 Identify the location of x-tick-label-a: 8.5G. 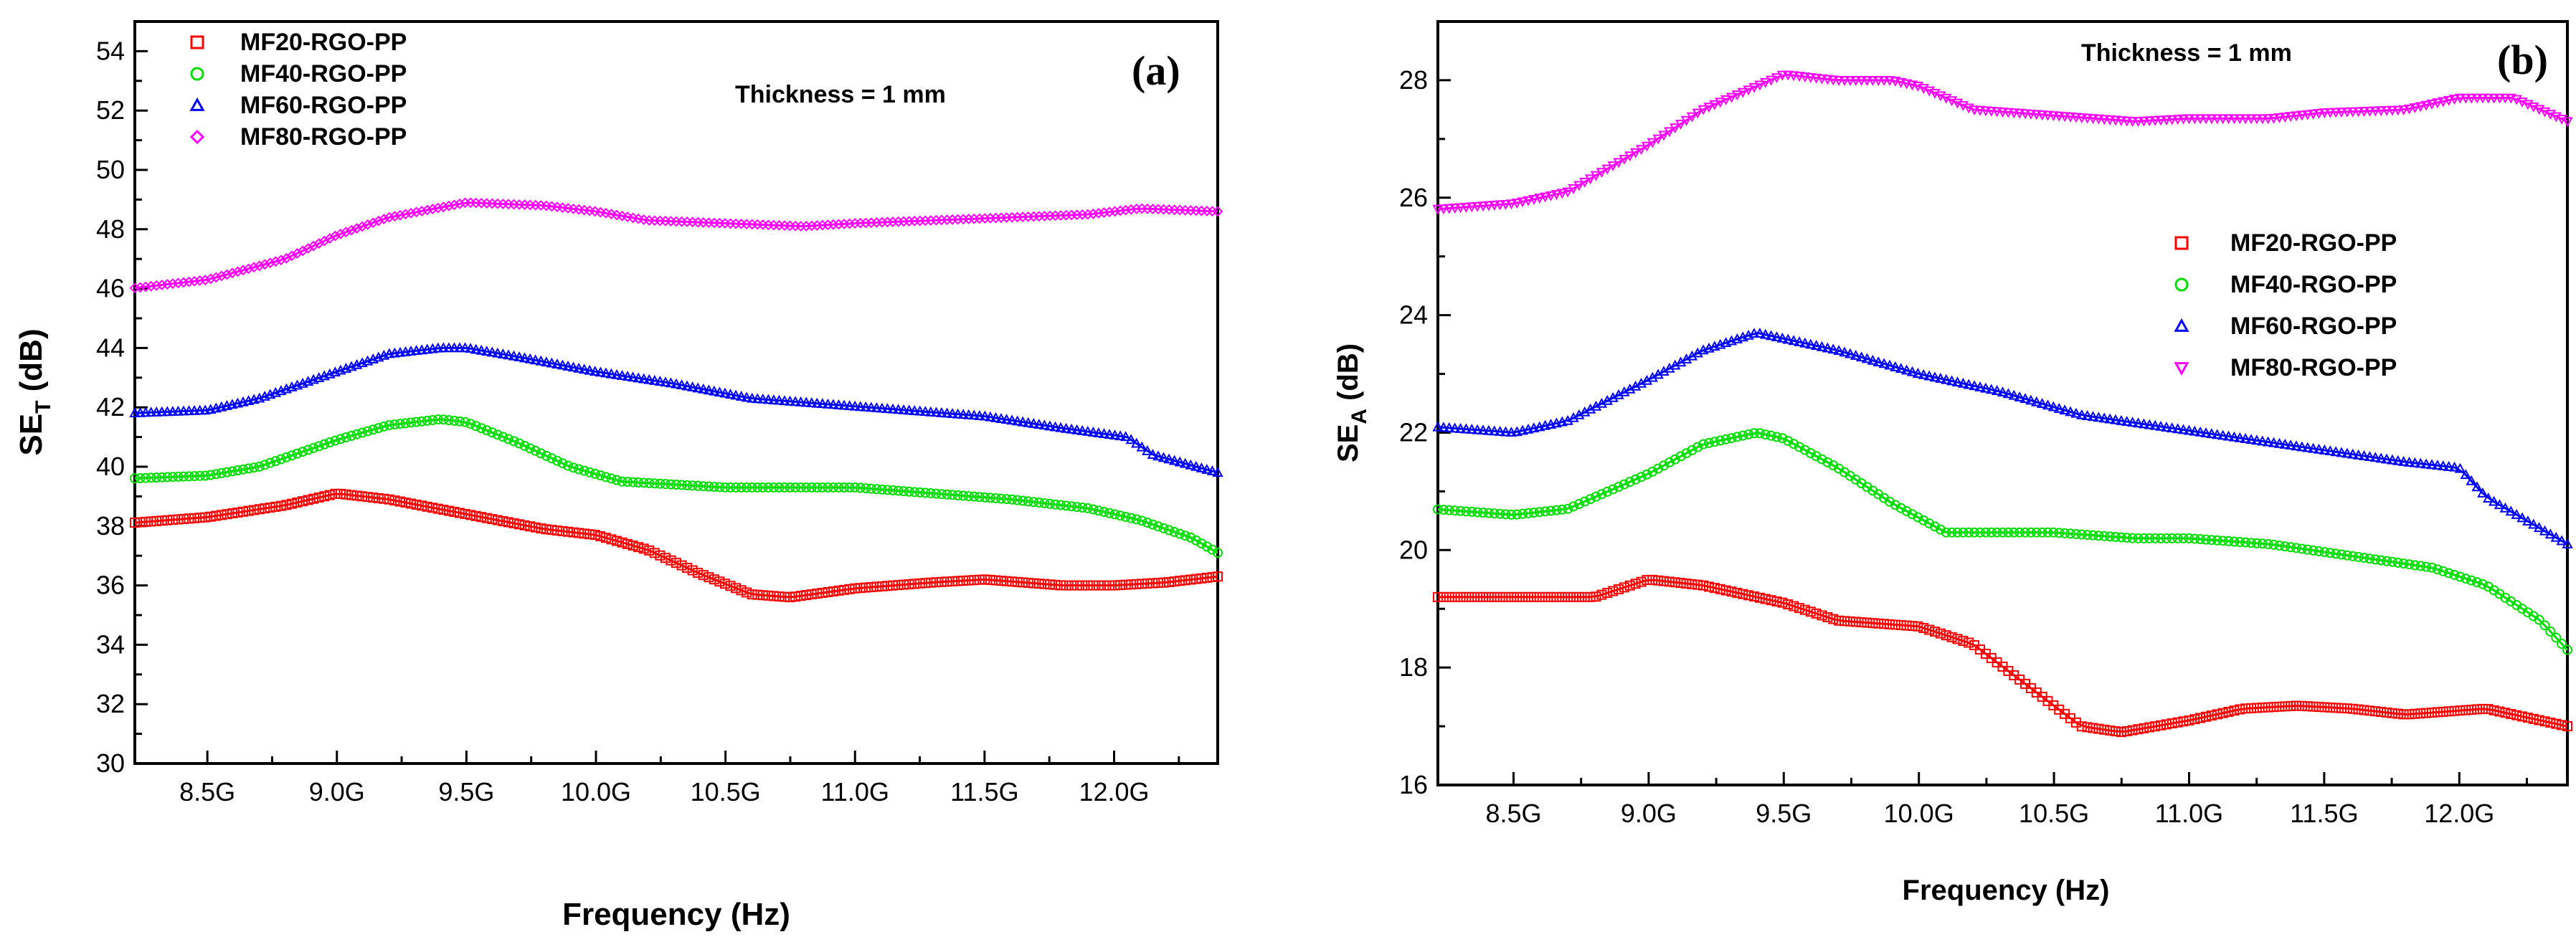
(207, 792).